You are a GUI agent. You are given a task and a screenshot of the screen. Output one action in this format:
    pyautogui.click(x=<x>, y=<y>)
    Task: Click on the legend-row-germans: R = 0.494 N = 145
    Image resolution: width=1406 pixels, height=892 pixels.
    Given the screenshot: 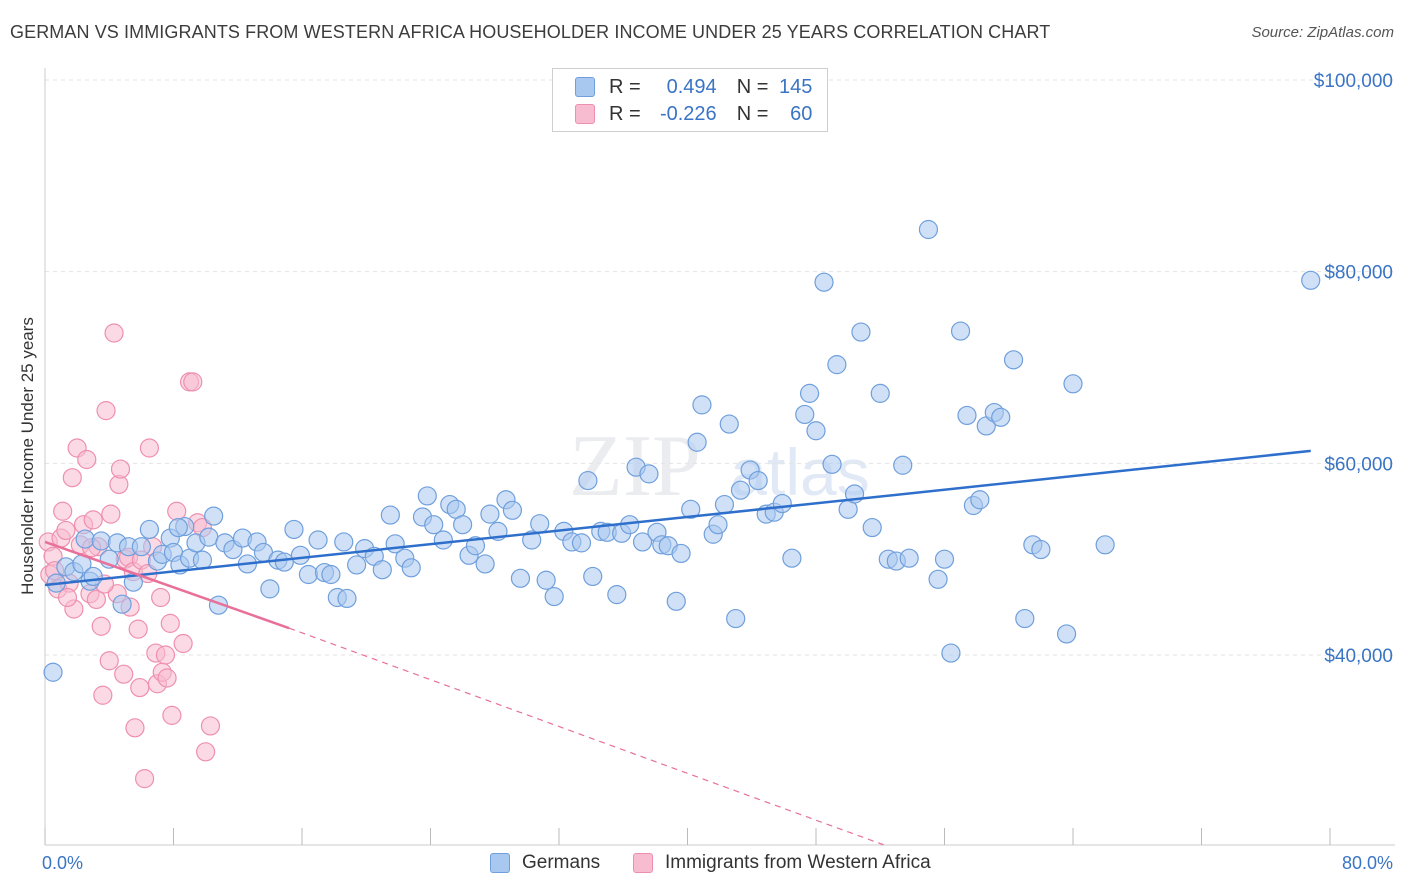 What is the action you would take?
    pyautogui.click(x=693, y=87)
    